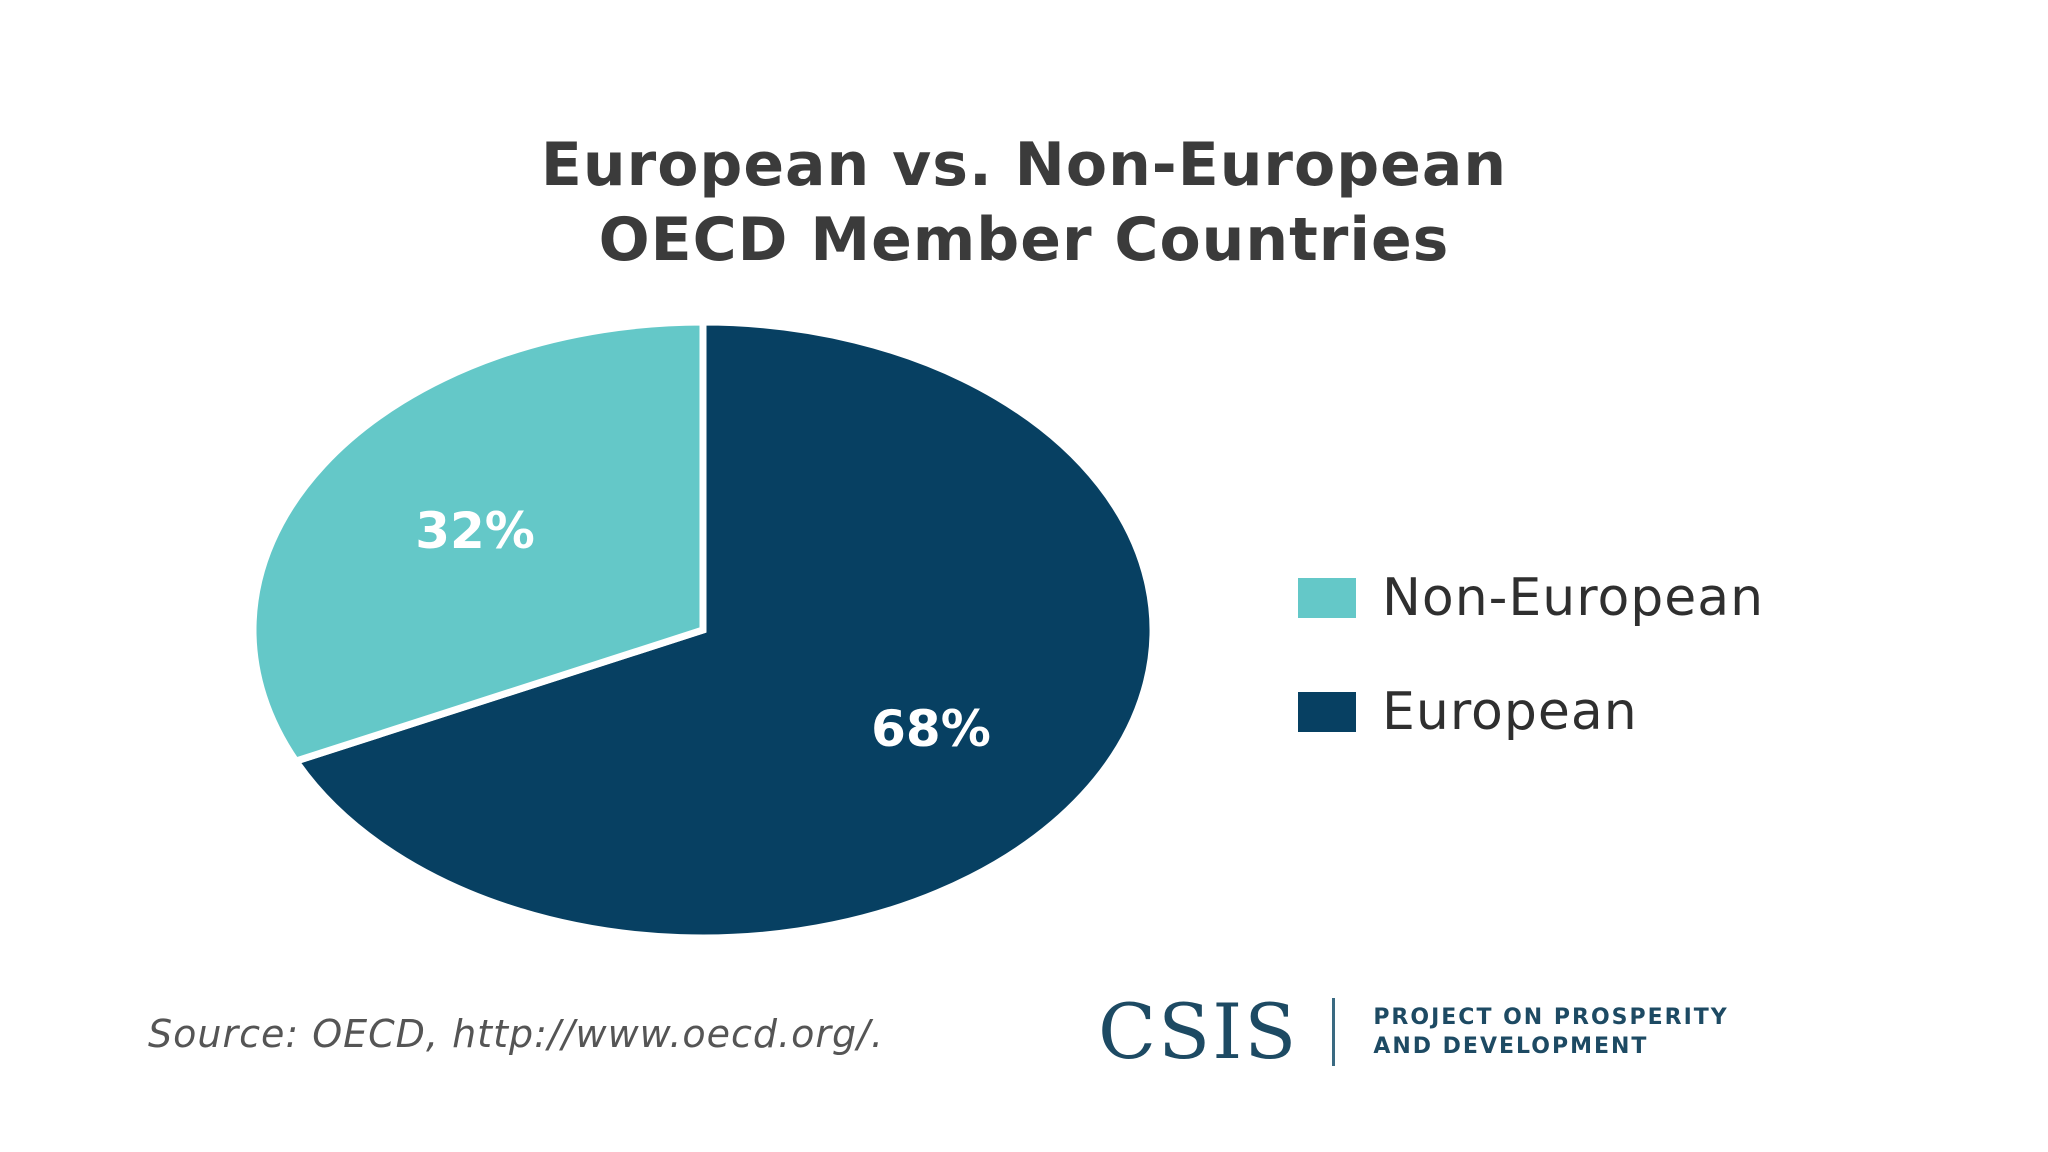  I want to click on legend-item-non-european: Non-European, so click(1531, 598).